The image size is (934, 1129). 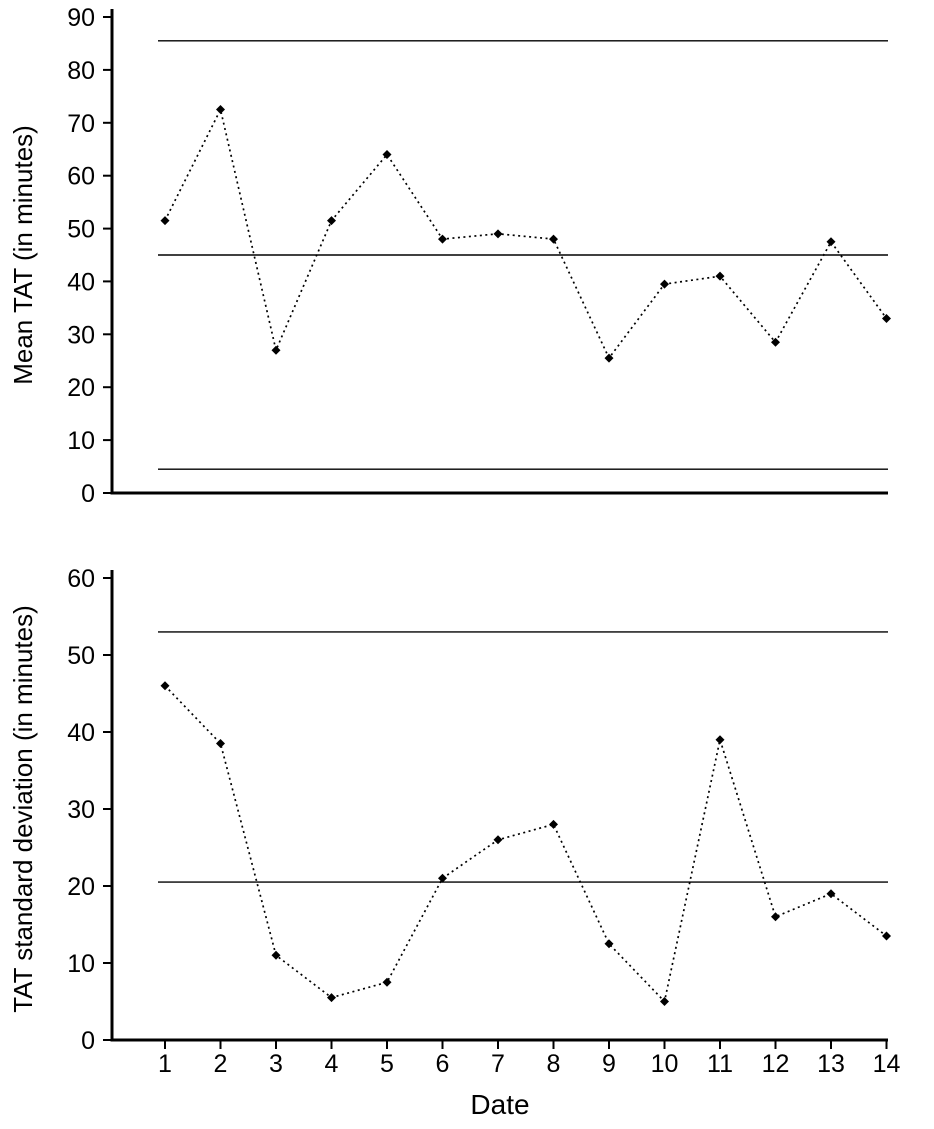 I want to click on x-tick-label: 6, so click(x=443, y=1064).